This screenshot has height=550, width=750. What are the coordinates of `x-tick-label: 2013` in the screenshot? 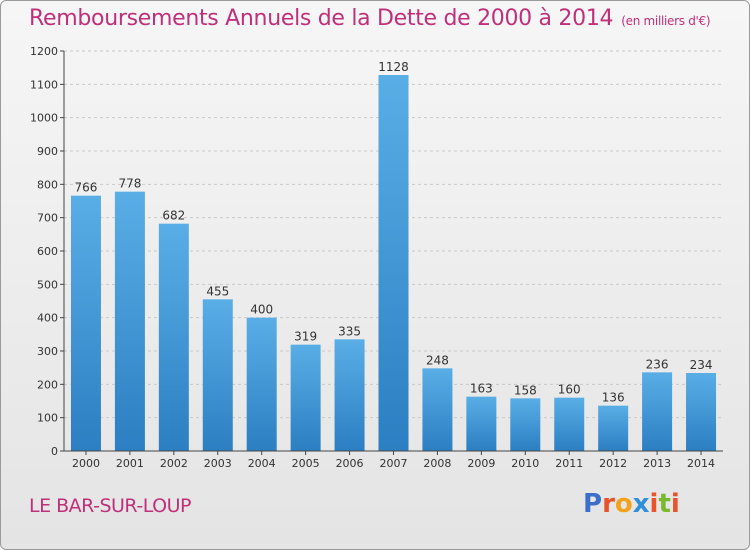 It's located at (657, 463).